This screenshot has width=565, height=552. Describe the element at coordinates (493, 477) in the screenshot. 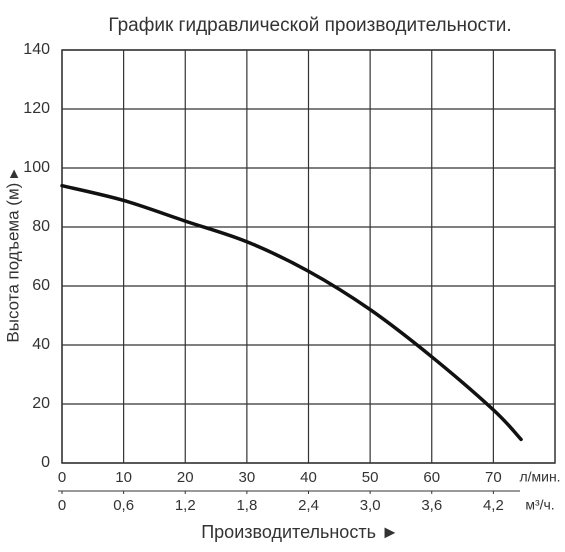

I see `x-tick-label: 70` at that location.